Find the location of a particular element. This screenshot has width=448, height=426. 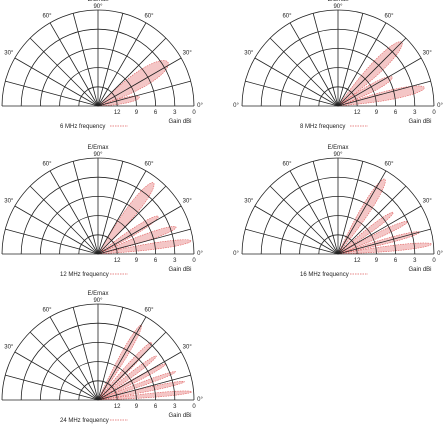

legend-label: 24 MHz frequency is located at coordinates (84, 421).